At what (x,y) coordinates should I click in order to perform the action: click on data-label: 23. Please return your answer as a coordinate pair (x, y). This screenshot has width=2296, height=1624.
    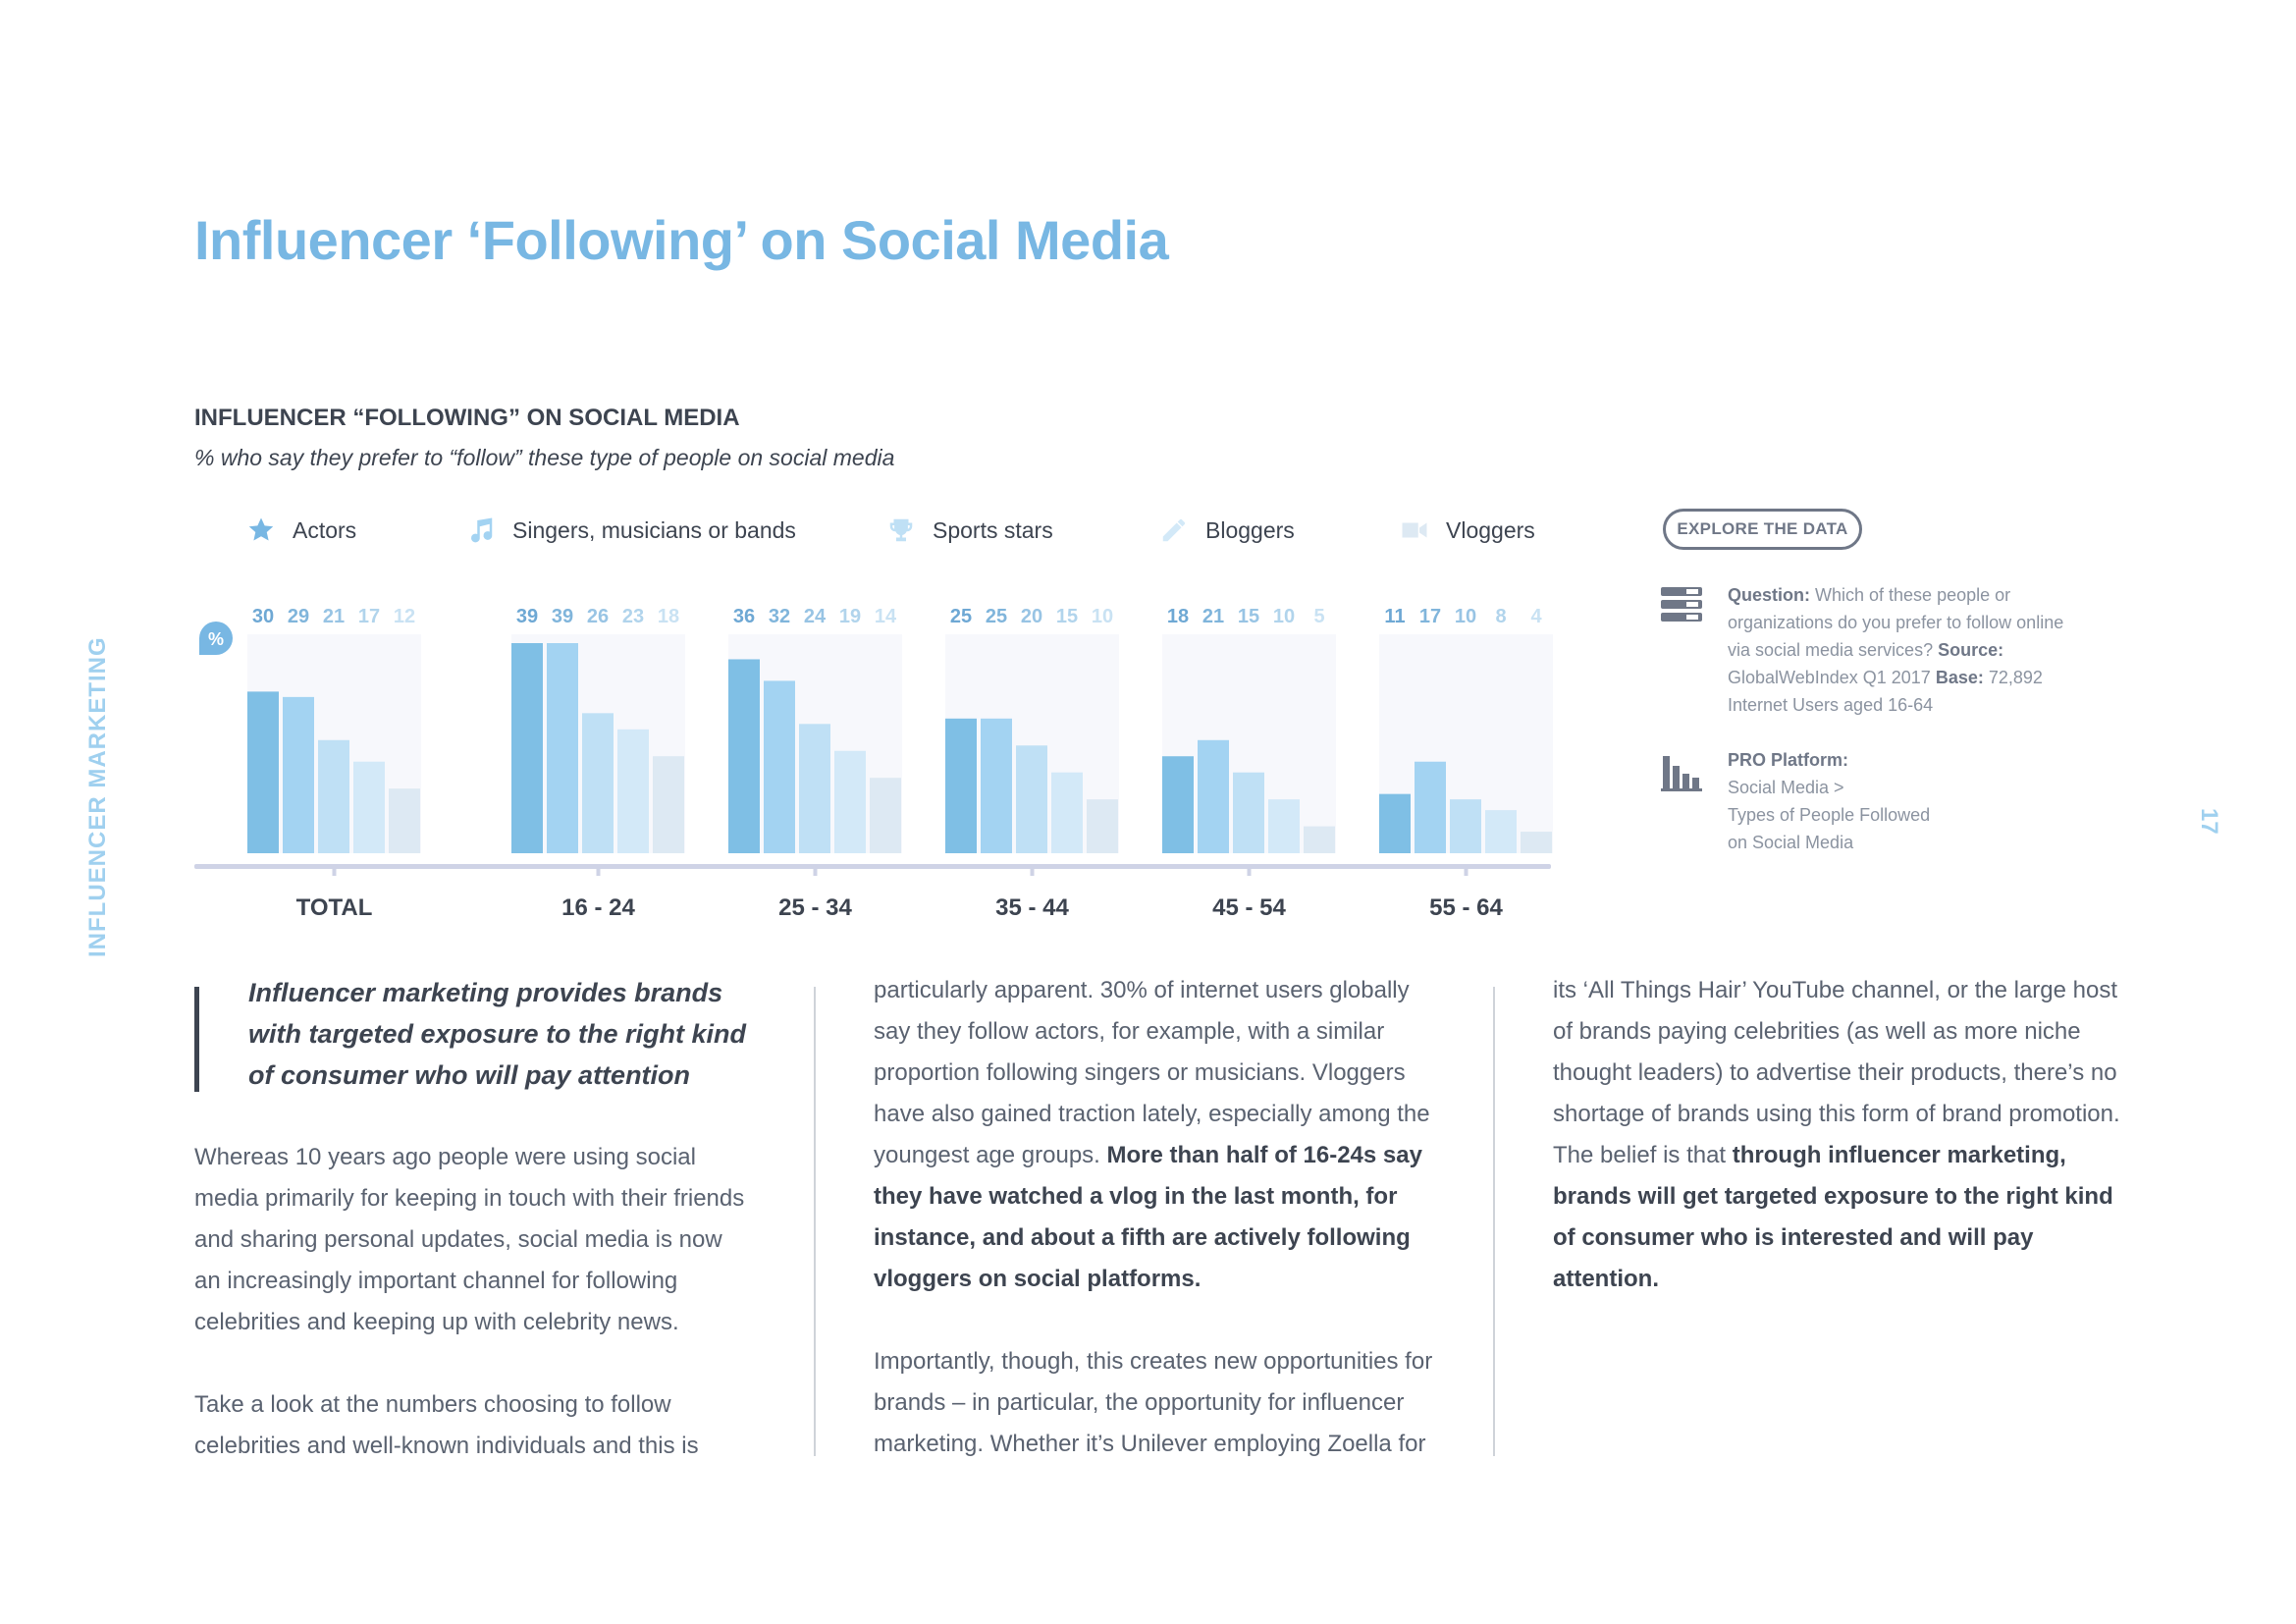
    Looking at the image, I should click on (633, 616).